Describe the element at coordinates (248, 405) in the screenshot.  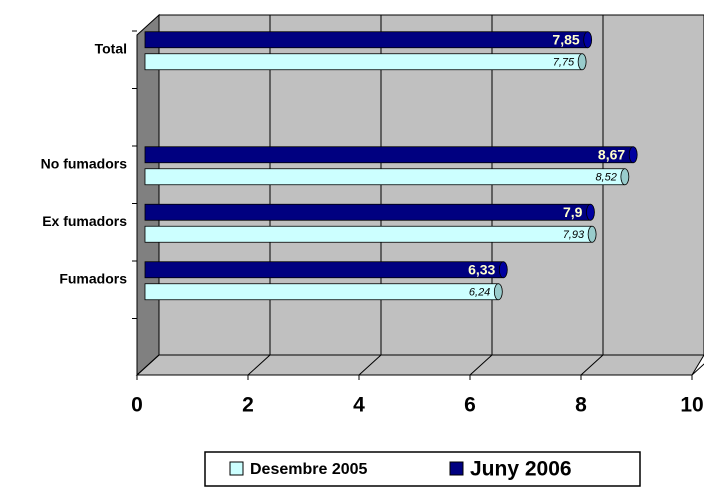
I see `x-tick-label: 2` at that location.